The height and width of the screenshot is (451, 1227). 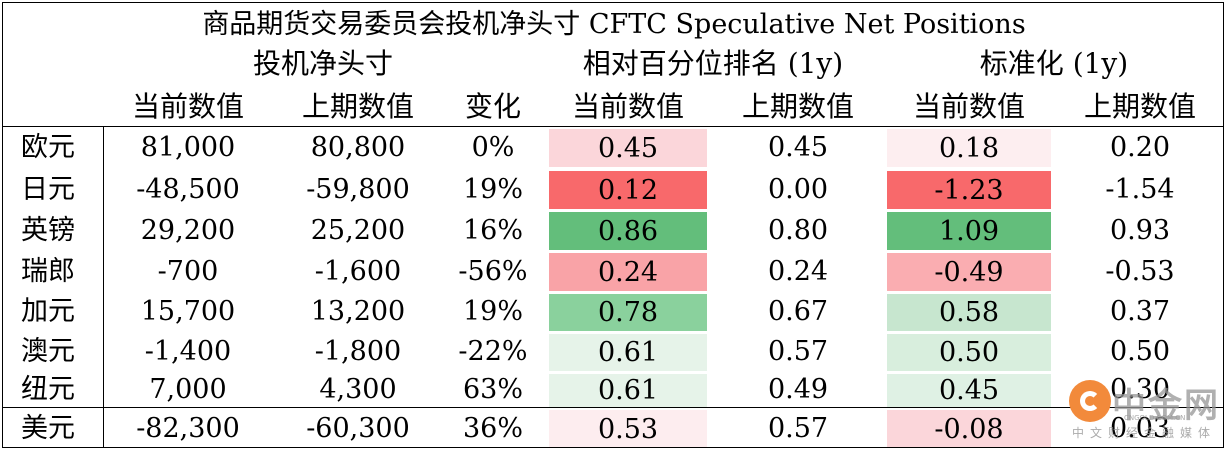 What do you see at coordinates (493, 147) in the screenshot?
I see `cell-change: 0%` at bounding box center [493, 147].